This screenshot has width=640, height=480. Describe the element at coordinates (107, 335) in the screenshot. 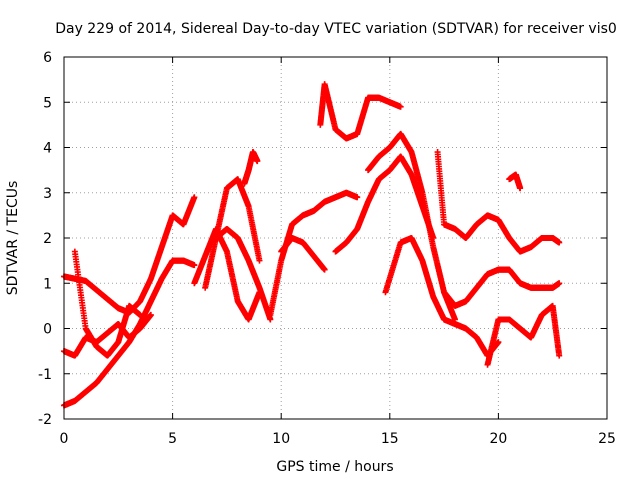

I see `series-arc-c` at that location.